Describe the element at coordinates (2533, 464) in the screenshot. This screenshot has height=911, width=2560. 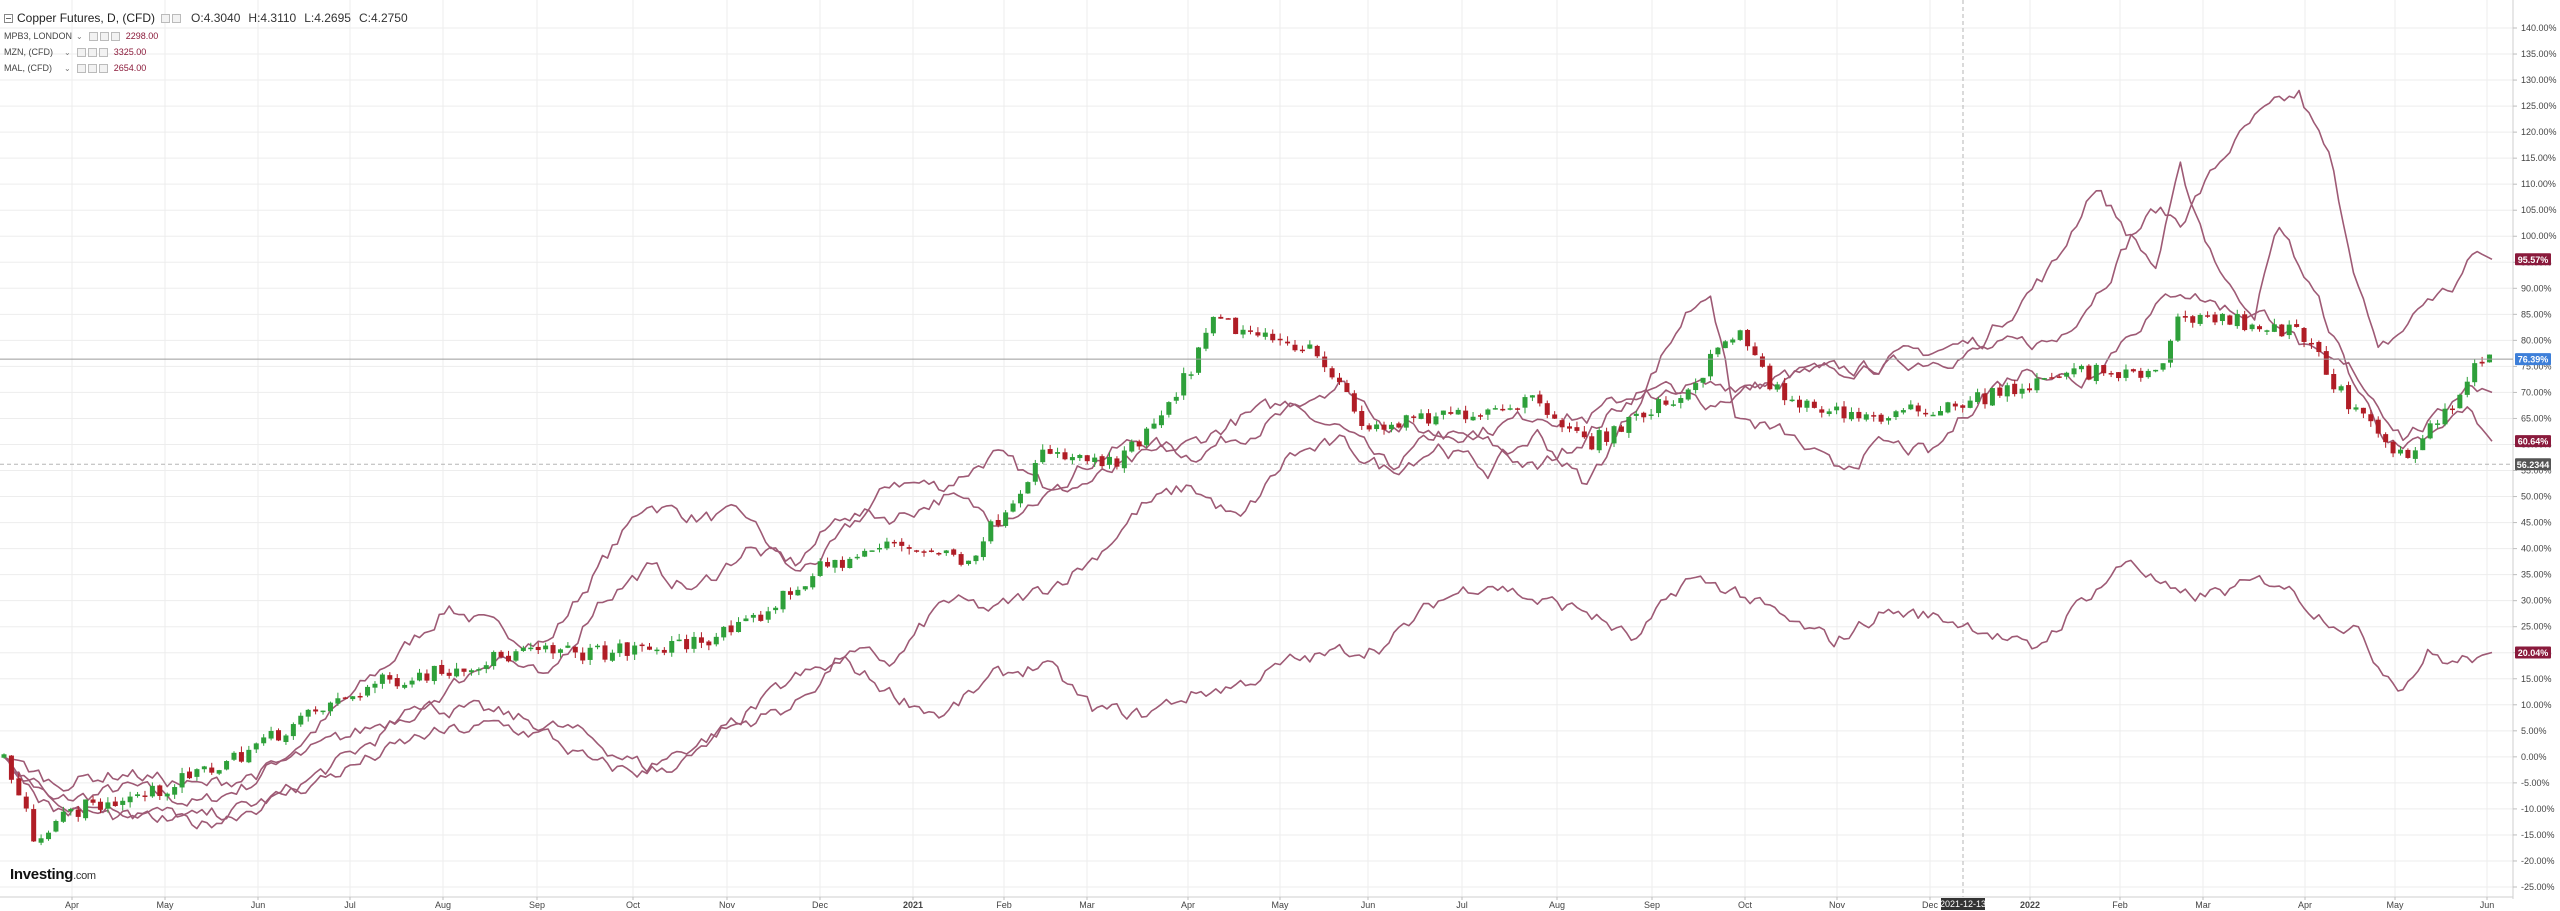
I see `crosshair-y-badge-bg` at that location.